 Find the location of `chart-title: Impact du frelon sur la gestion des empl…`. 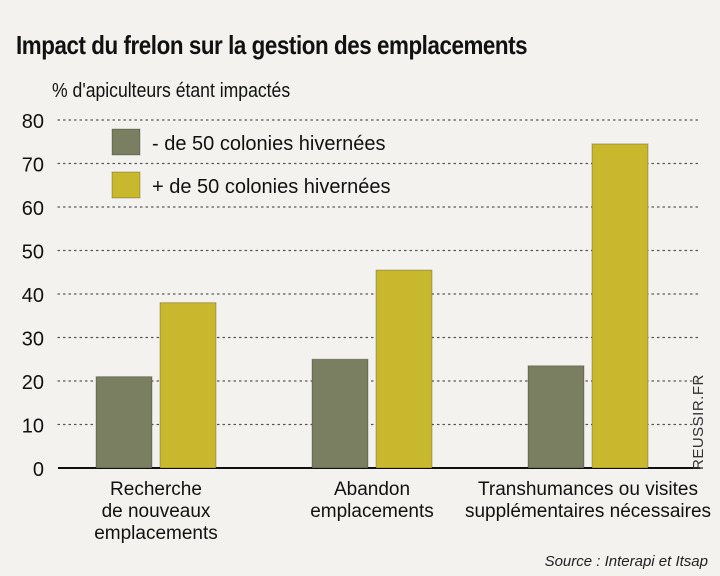

chart-title: Impact du frelon sur la gestion des empl… is located at coordinates (272, 45).